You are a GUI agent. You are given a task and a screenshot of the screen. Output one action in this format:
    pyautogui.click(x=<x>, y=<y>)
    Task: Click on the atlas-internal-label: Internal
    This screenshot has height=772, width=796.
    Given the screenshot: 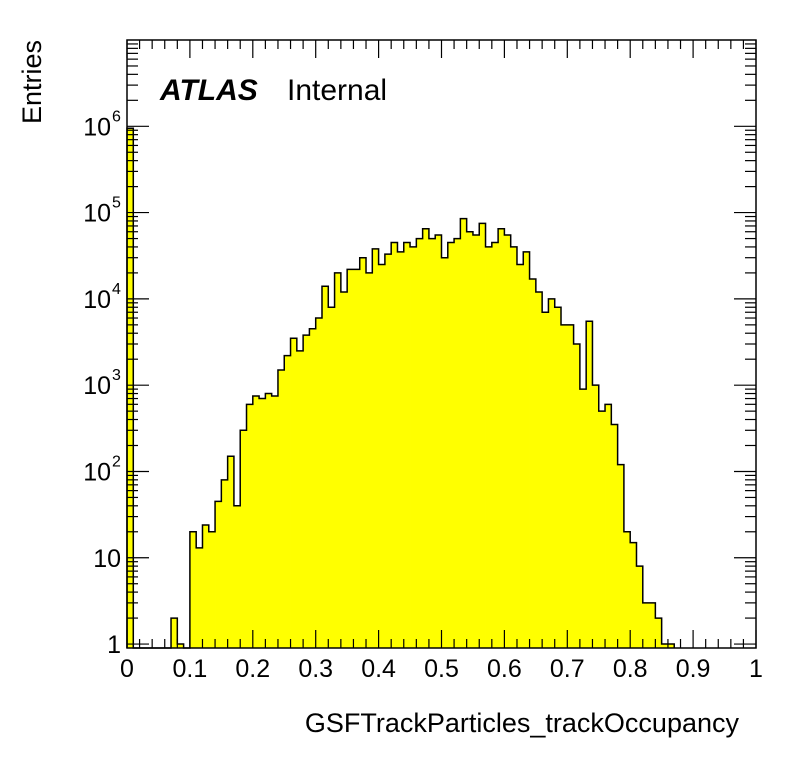 What is the action you would take?
    pyautogui.click(x=337, y=90)
    